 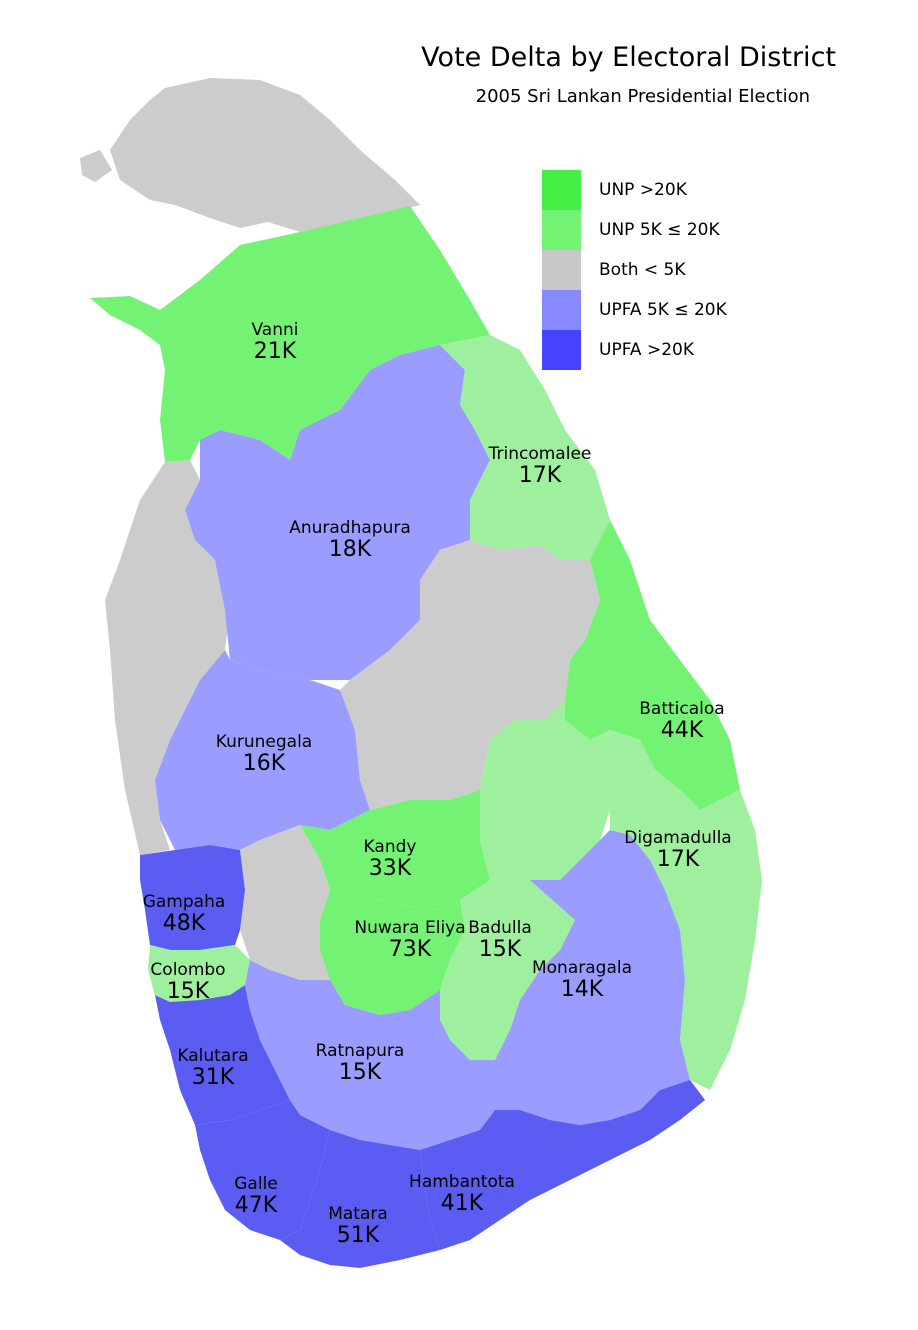 I want to click on district-name: Galle, so click(x=256, y=1184).